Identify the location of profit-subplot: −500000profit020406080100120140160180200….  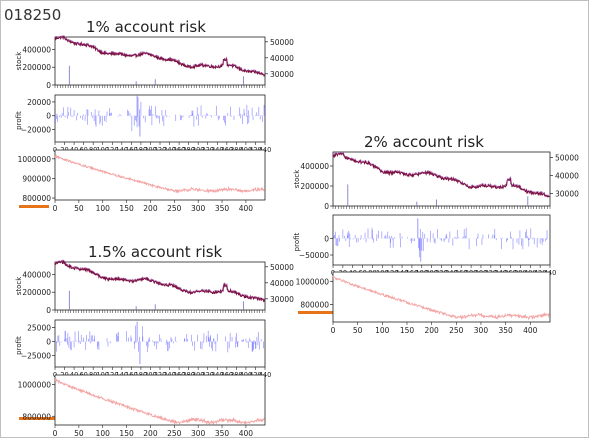
(424, 245).